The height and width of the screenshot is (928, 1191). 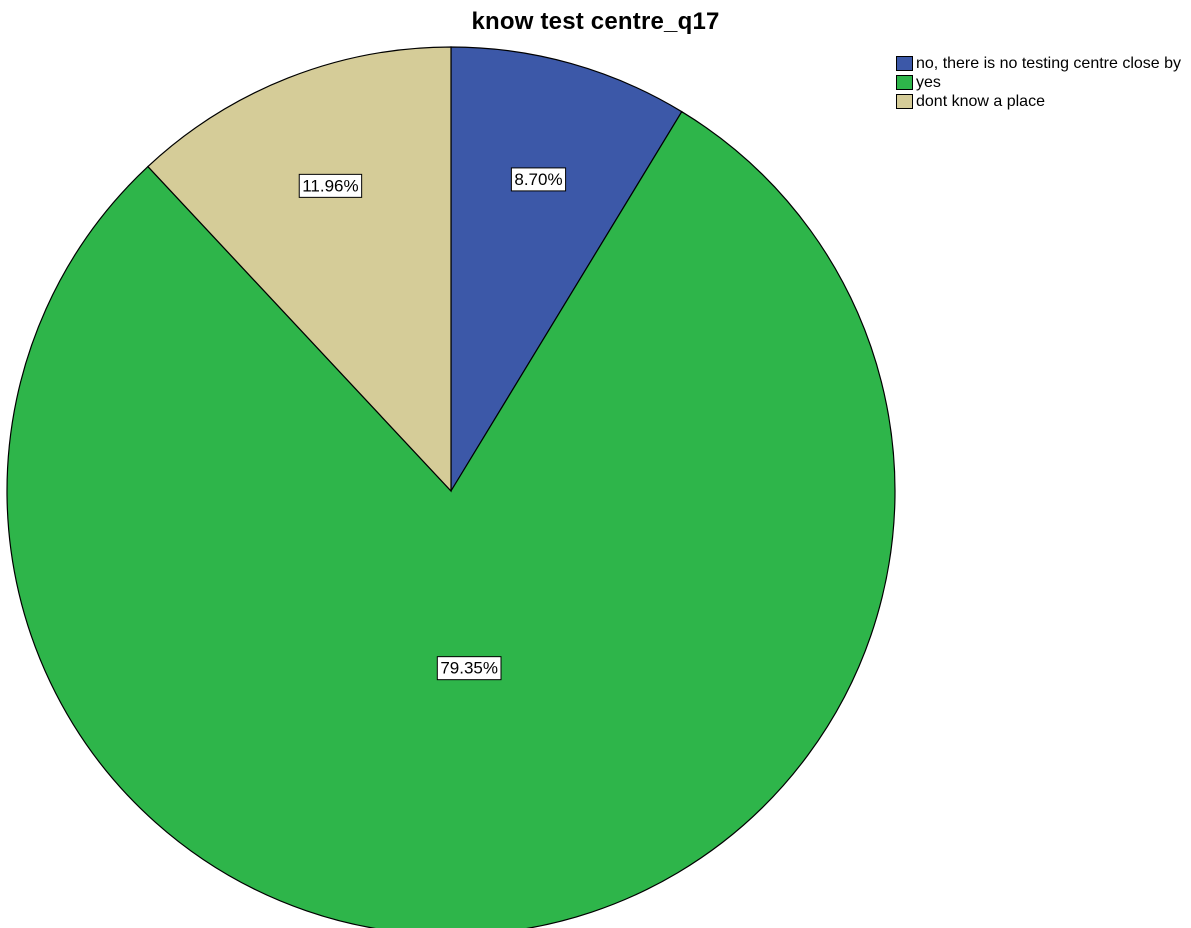 I want to click on chart-title: know test centre_q17, so click(x=595, y=21).